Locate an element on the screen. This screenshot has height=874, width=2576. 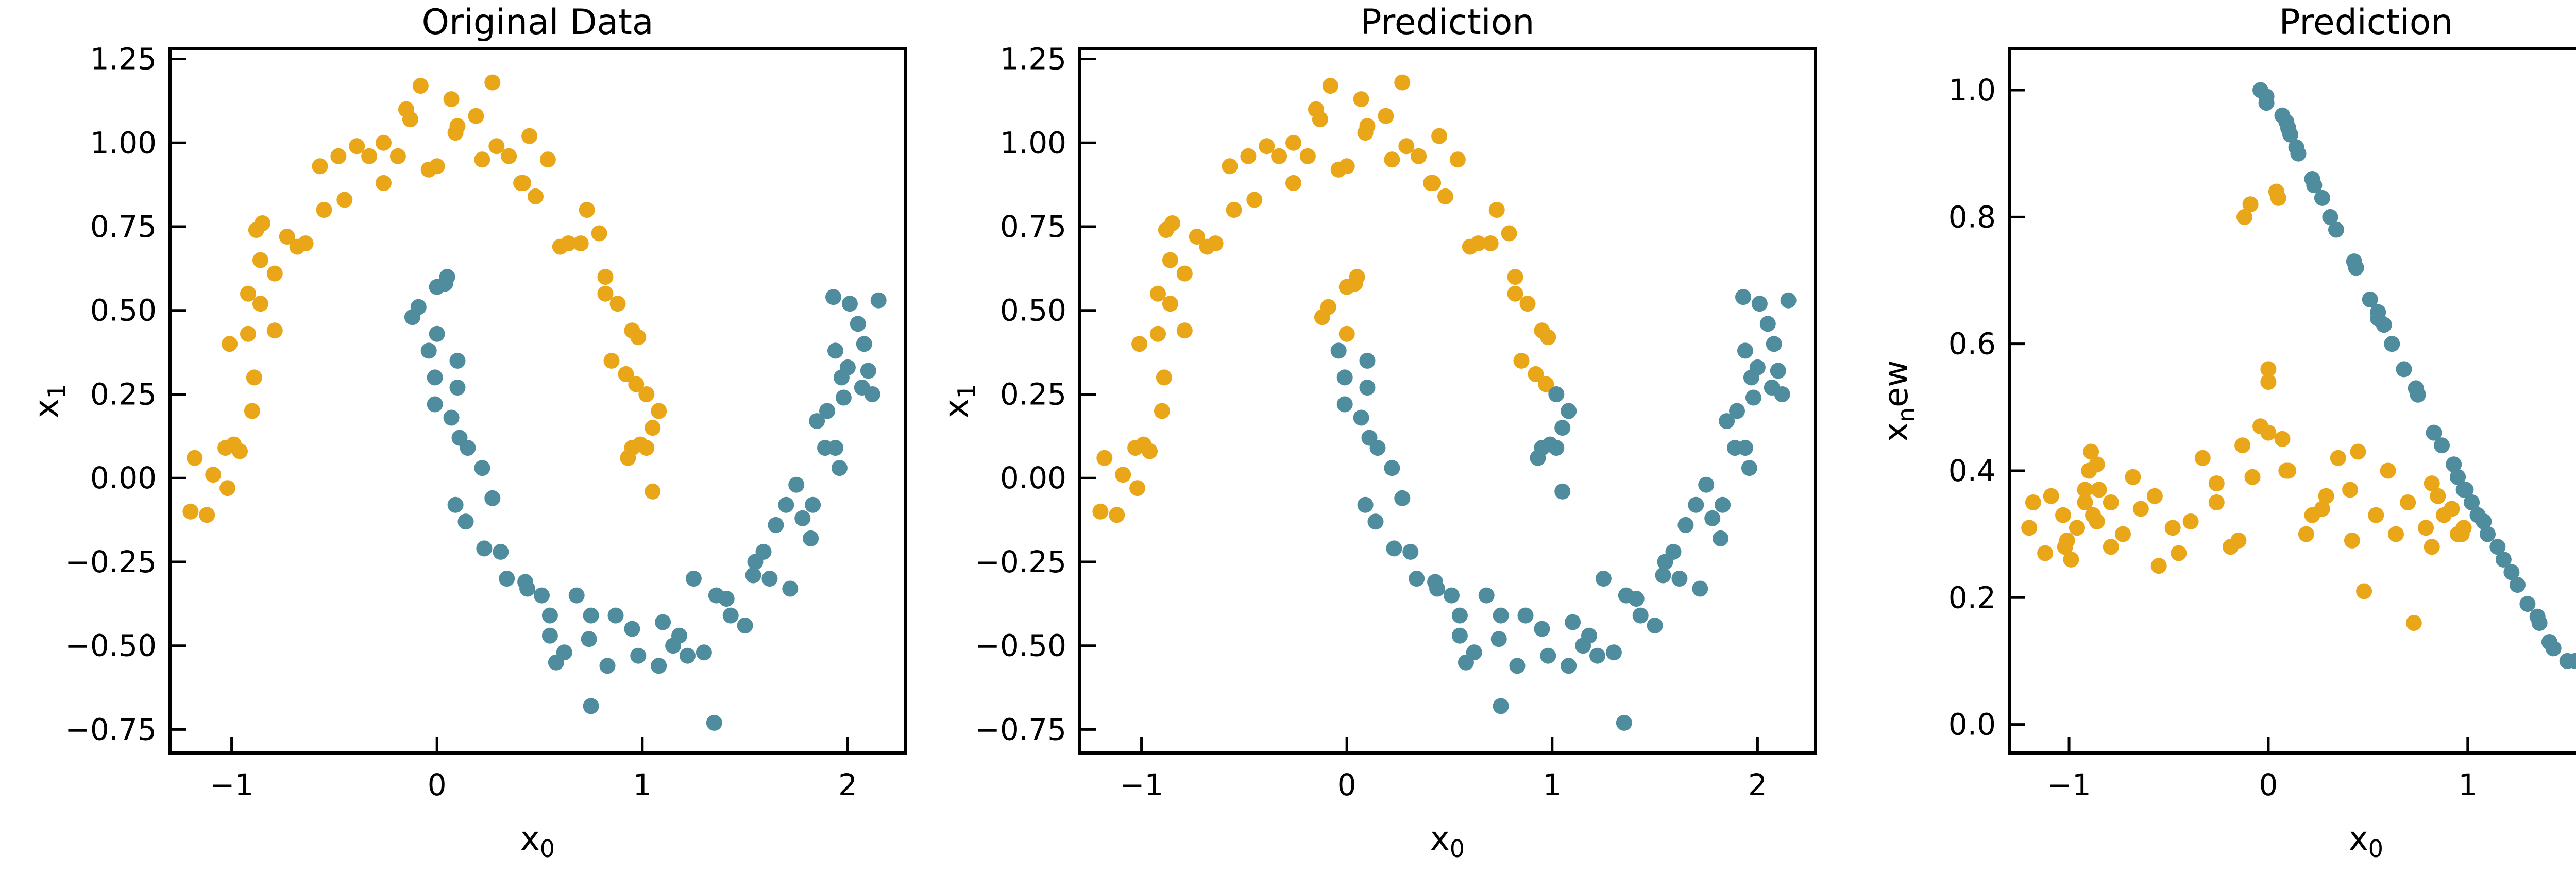
y-tick-label: 0.8 is located at coordinates (1972, 217).